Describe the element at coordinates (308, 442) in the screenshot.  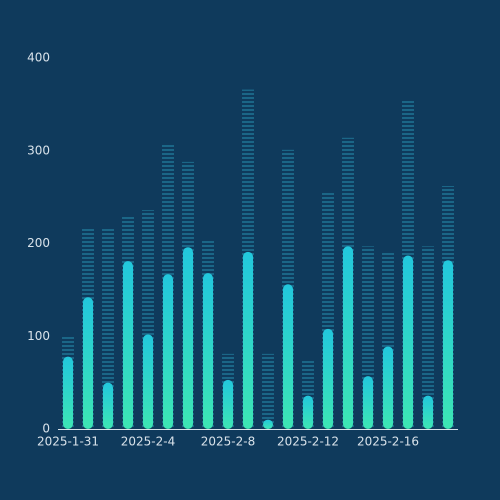
I see `x-tick-label: 2025-2-12` at that location.